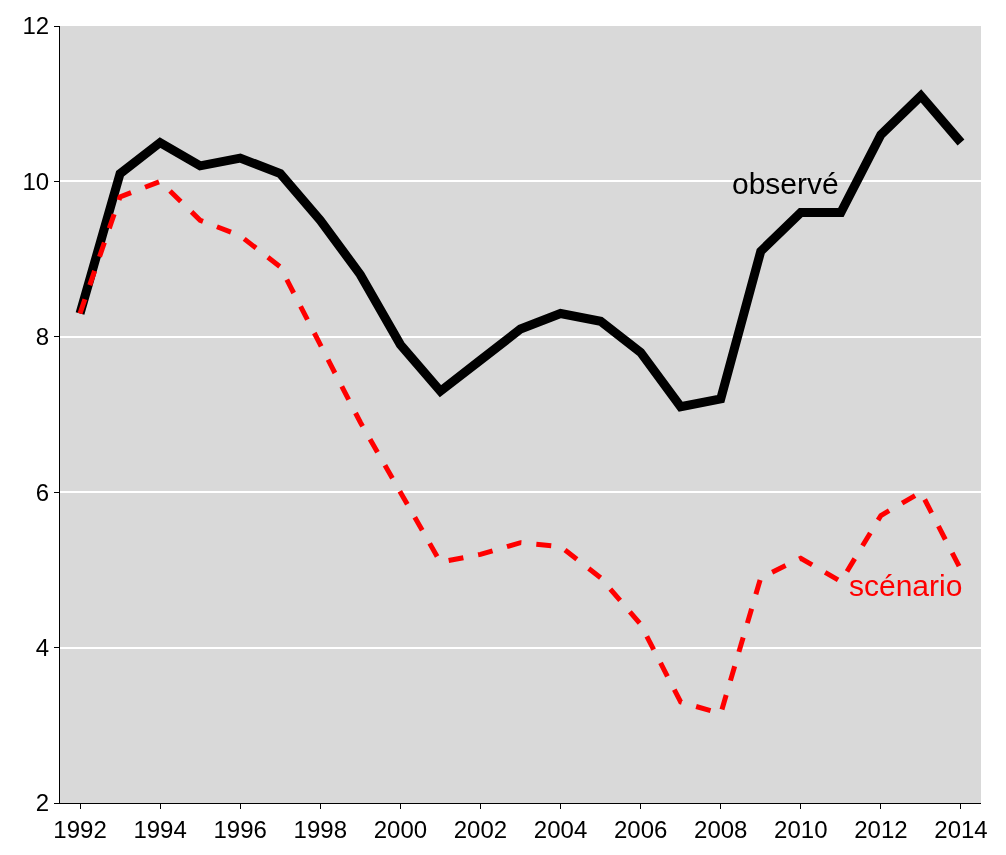  What do you see at coordinates (480, 829) in the screenshot?
I see `x-tick-label: 2002` at bounding box center [480, 829].